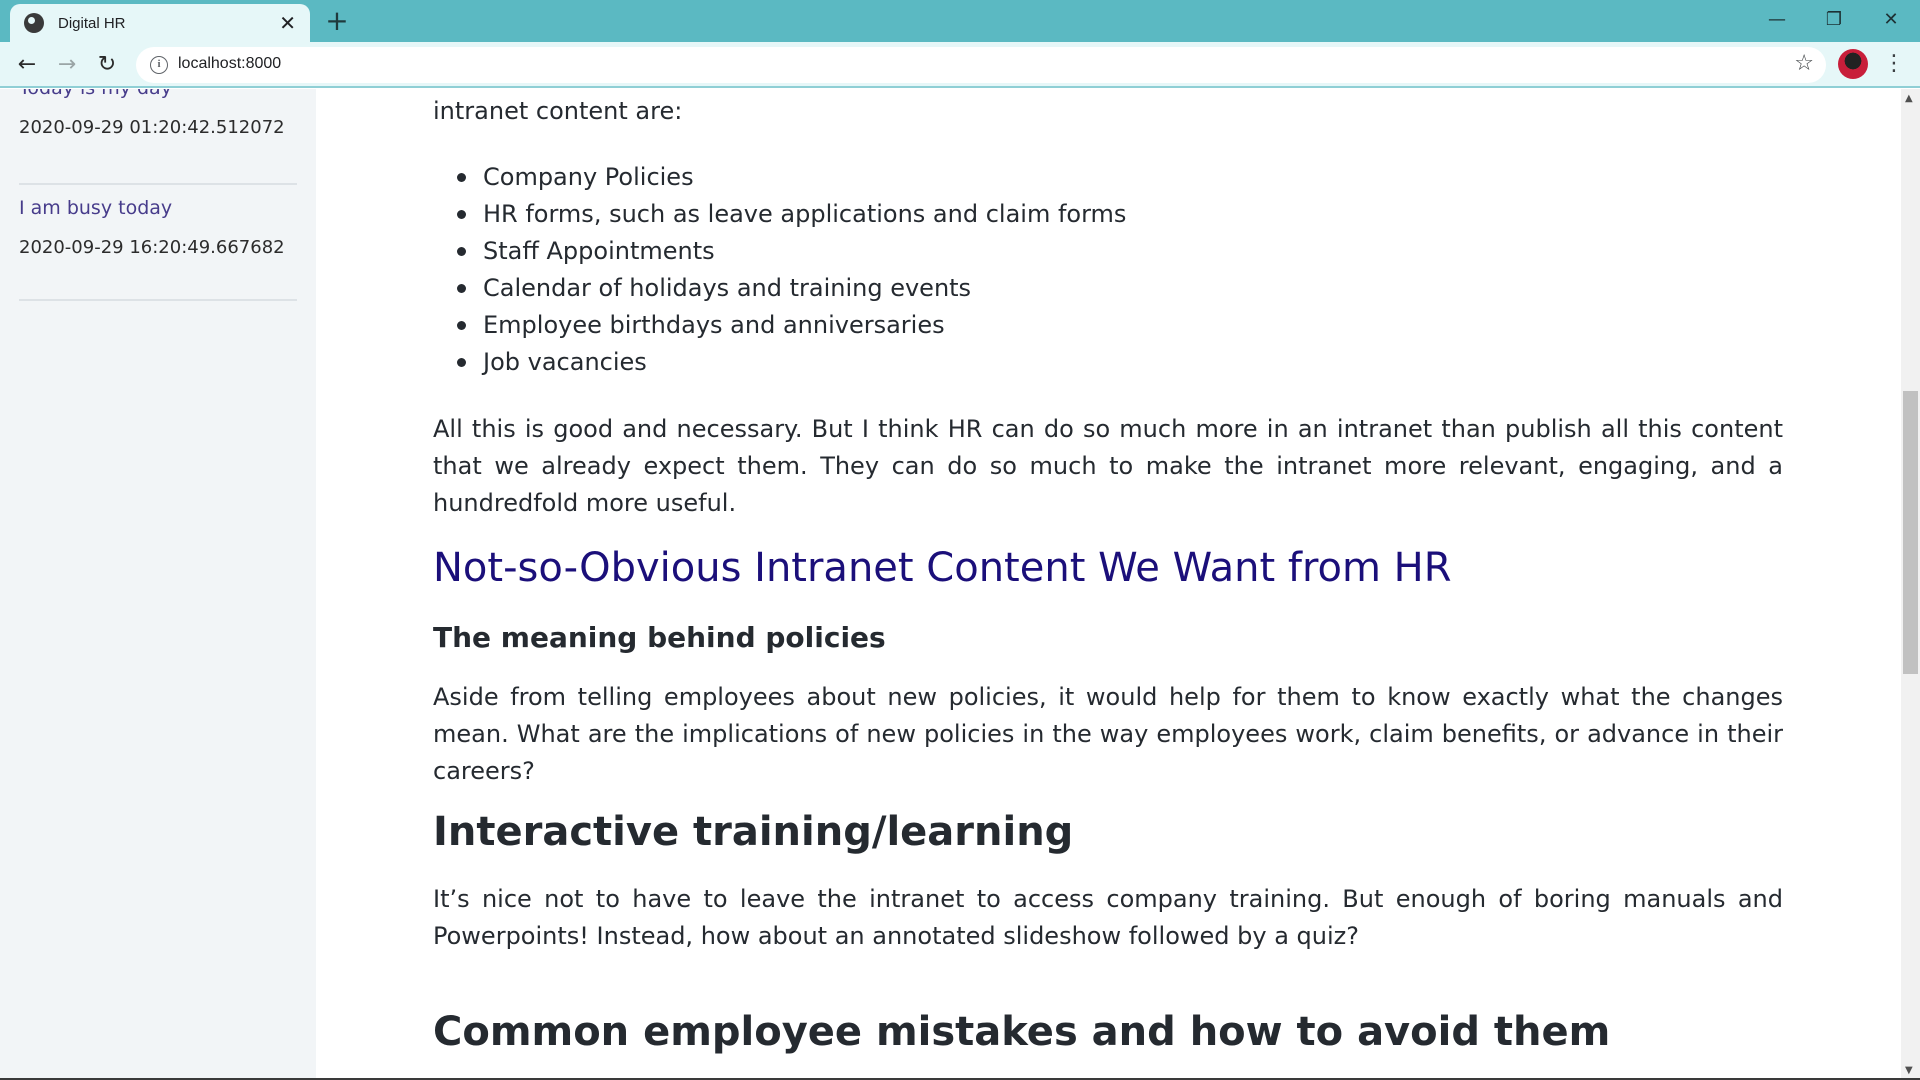 This screenshot has height=1080, width=1920. I want to click on list-item: Job vacancies, so click(779, 362).